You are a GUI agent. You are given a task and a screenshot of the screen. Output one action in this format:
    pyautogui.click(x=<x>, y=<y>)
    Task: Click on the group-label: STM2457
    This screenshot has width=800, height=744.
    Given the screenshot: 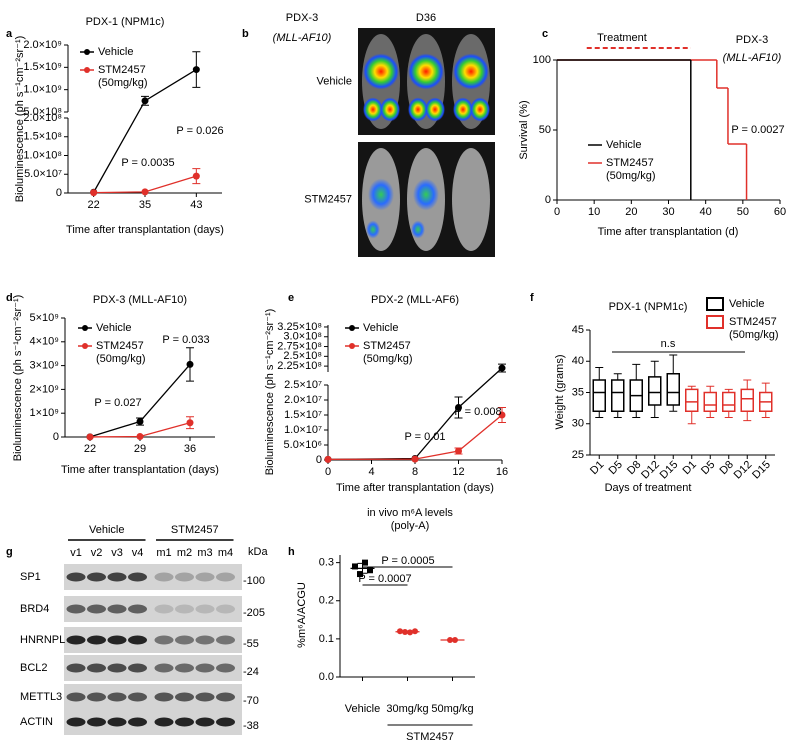 What is the action you would take?
    pyautogui.click(x=195, y=530)
    